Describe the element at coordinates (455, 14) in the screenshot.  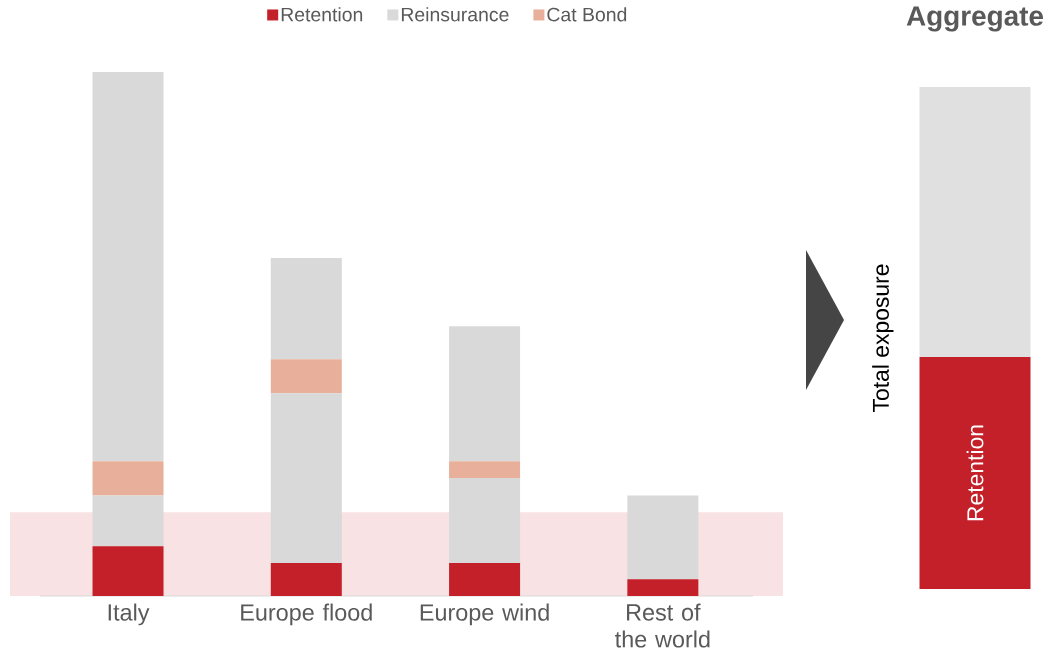
I see `legend-label: Reinsurance` at that location.